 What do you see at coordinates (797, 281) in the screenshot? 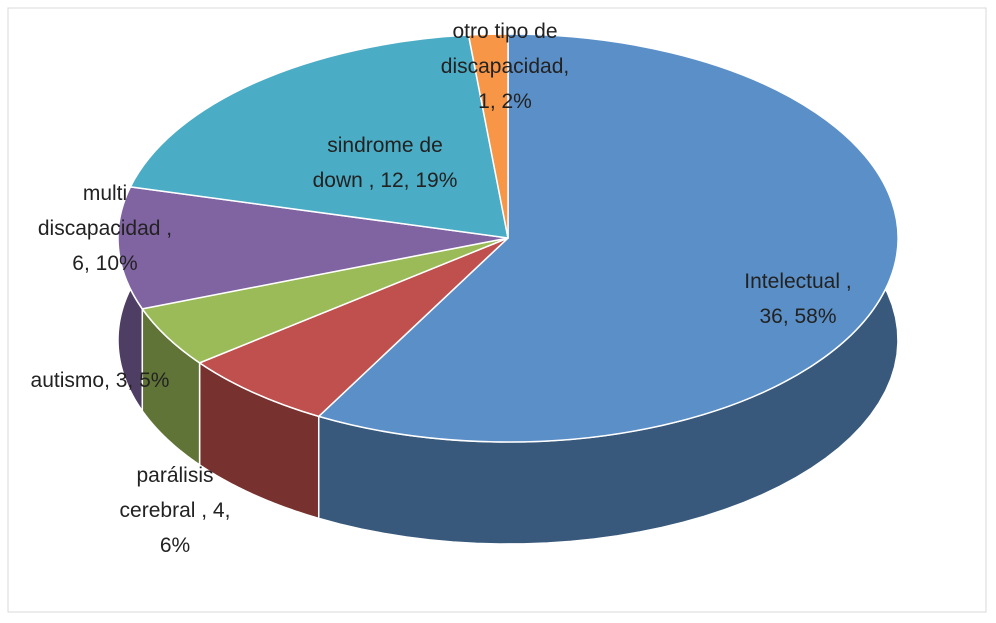
I see `data-label-line: Intelectual ,` at bounding box center [797, 281].